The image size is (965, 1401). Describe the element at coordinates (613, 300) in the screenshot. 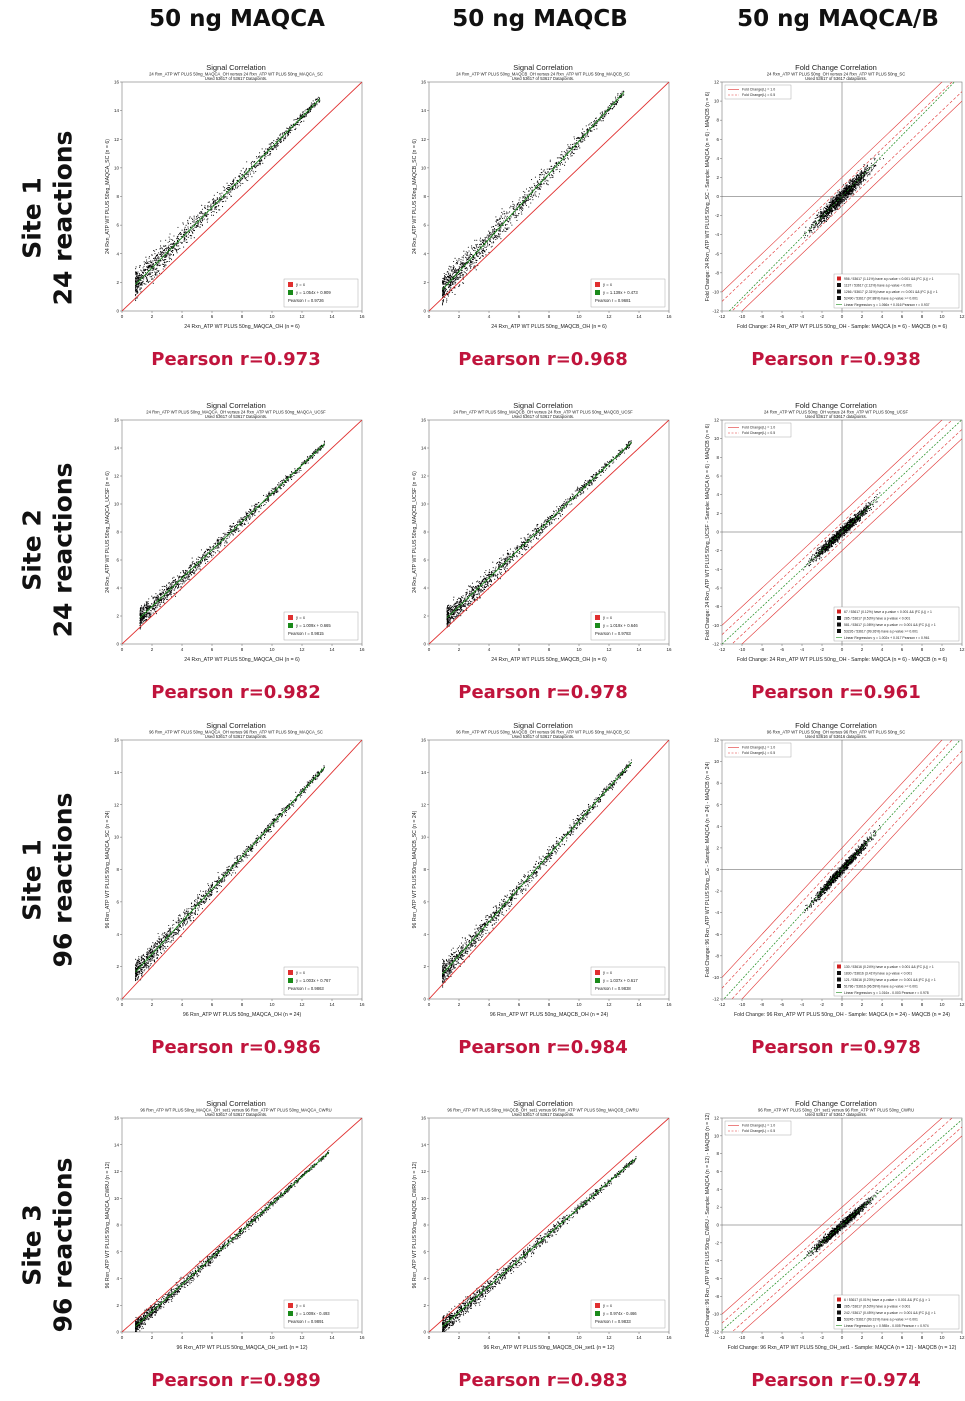

I see `legend-entry: Pearson r = 0.9681` at that location.